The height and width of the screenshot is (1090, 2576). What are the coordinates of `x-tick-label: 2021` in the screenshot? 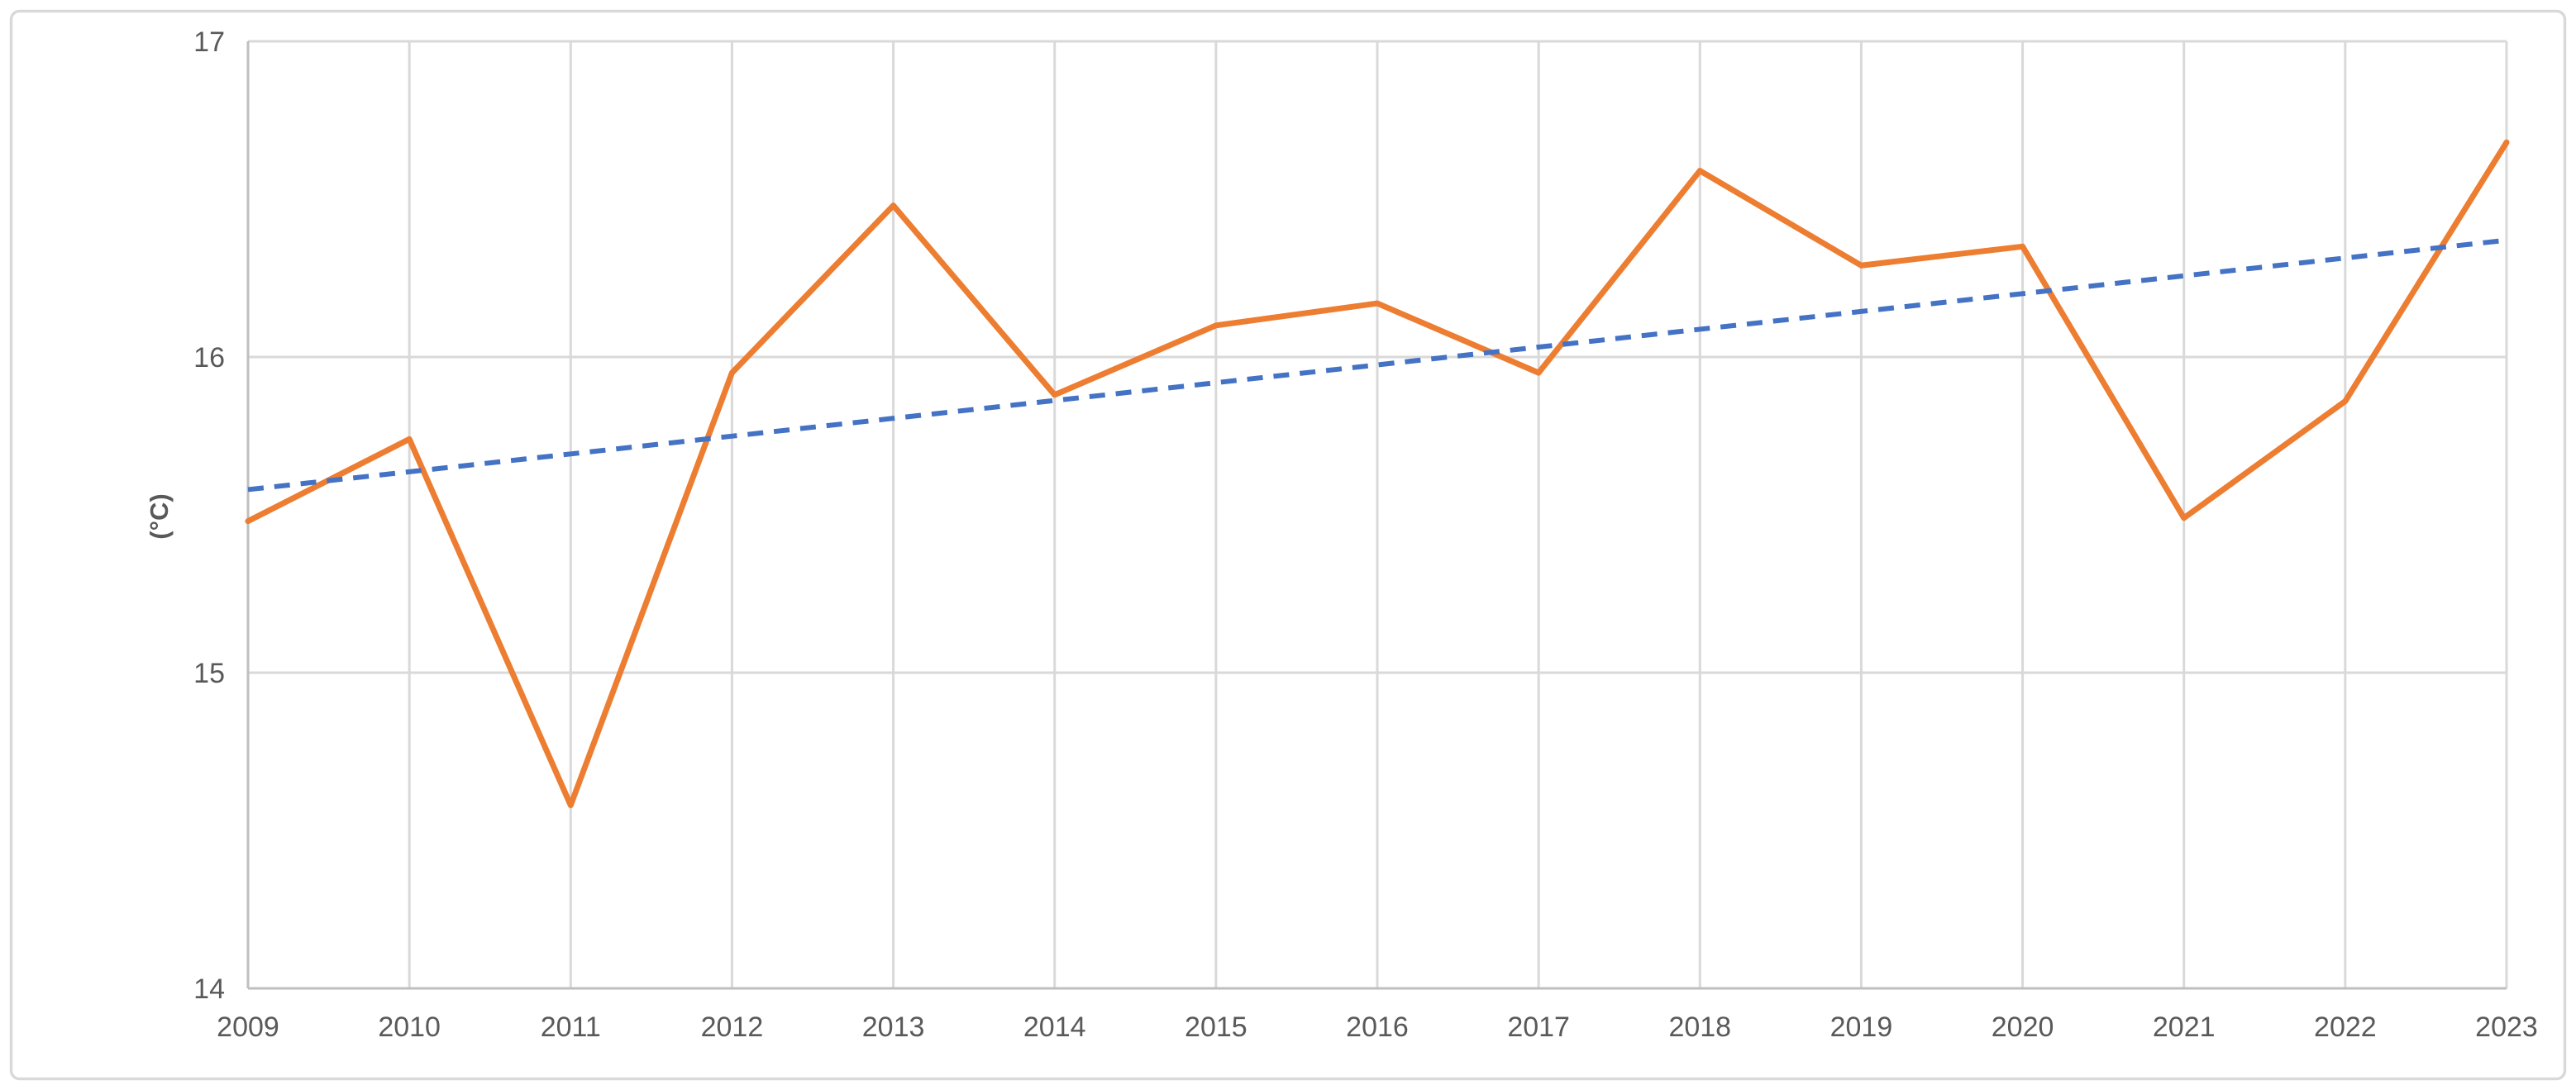 It's located at (2184, 1027).